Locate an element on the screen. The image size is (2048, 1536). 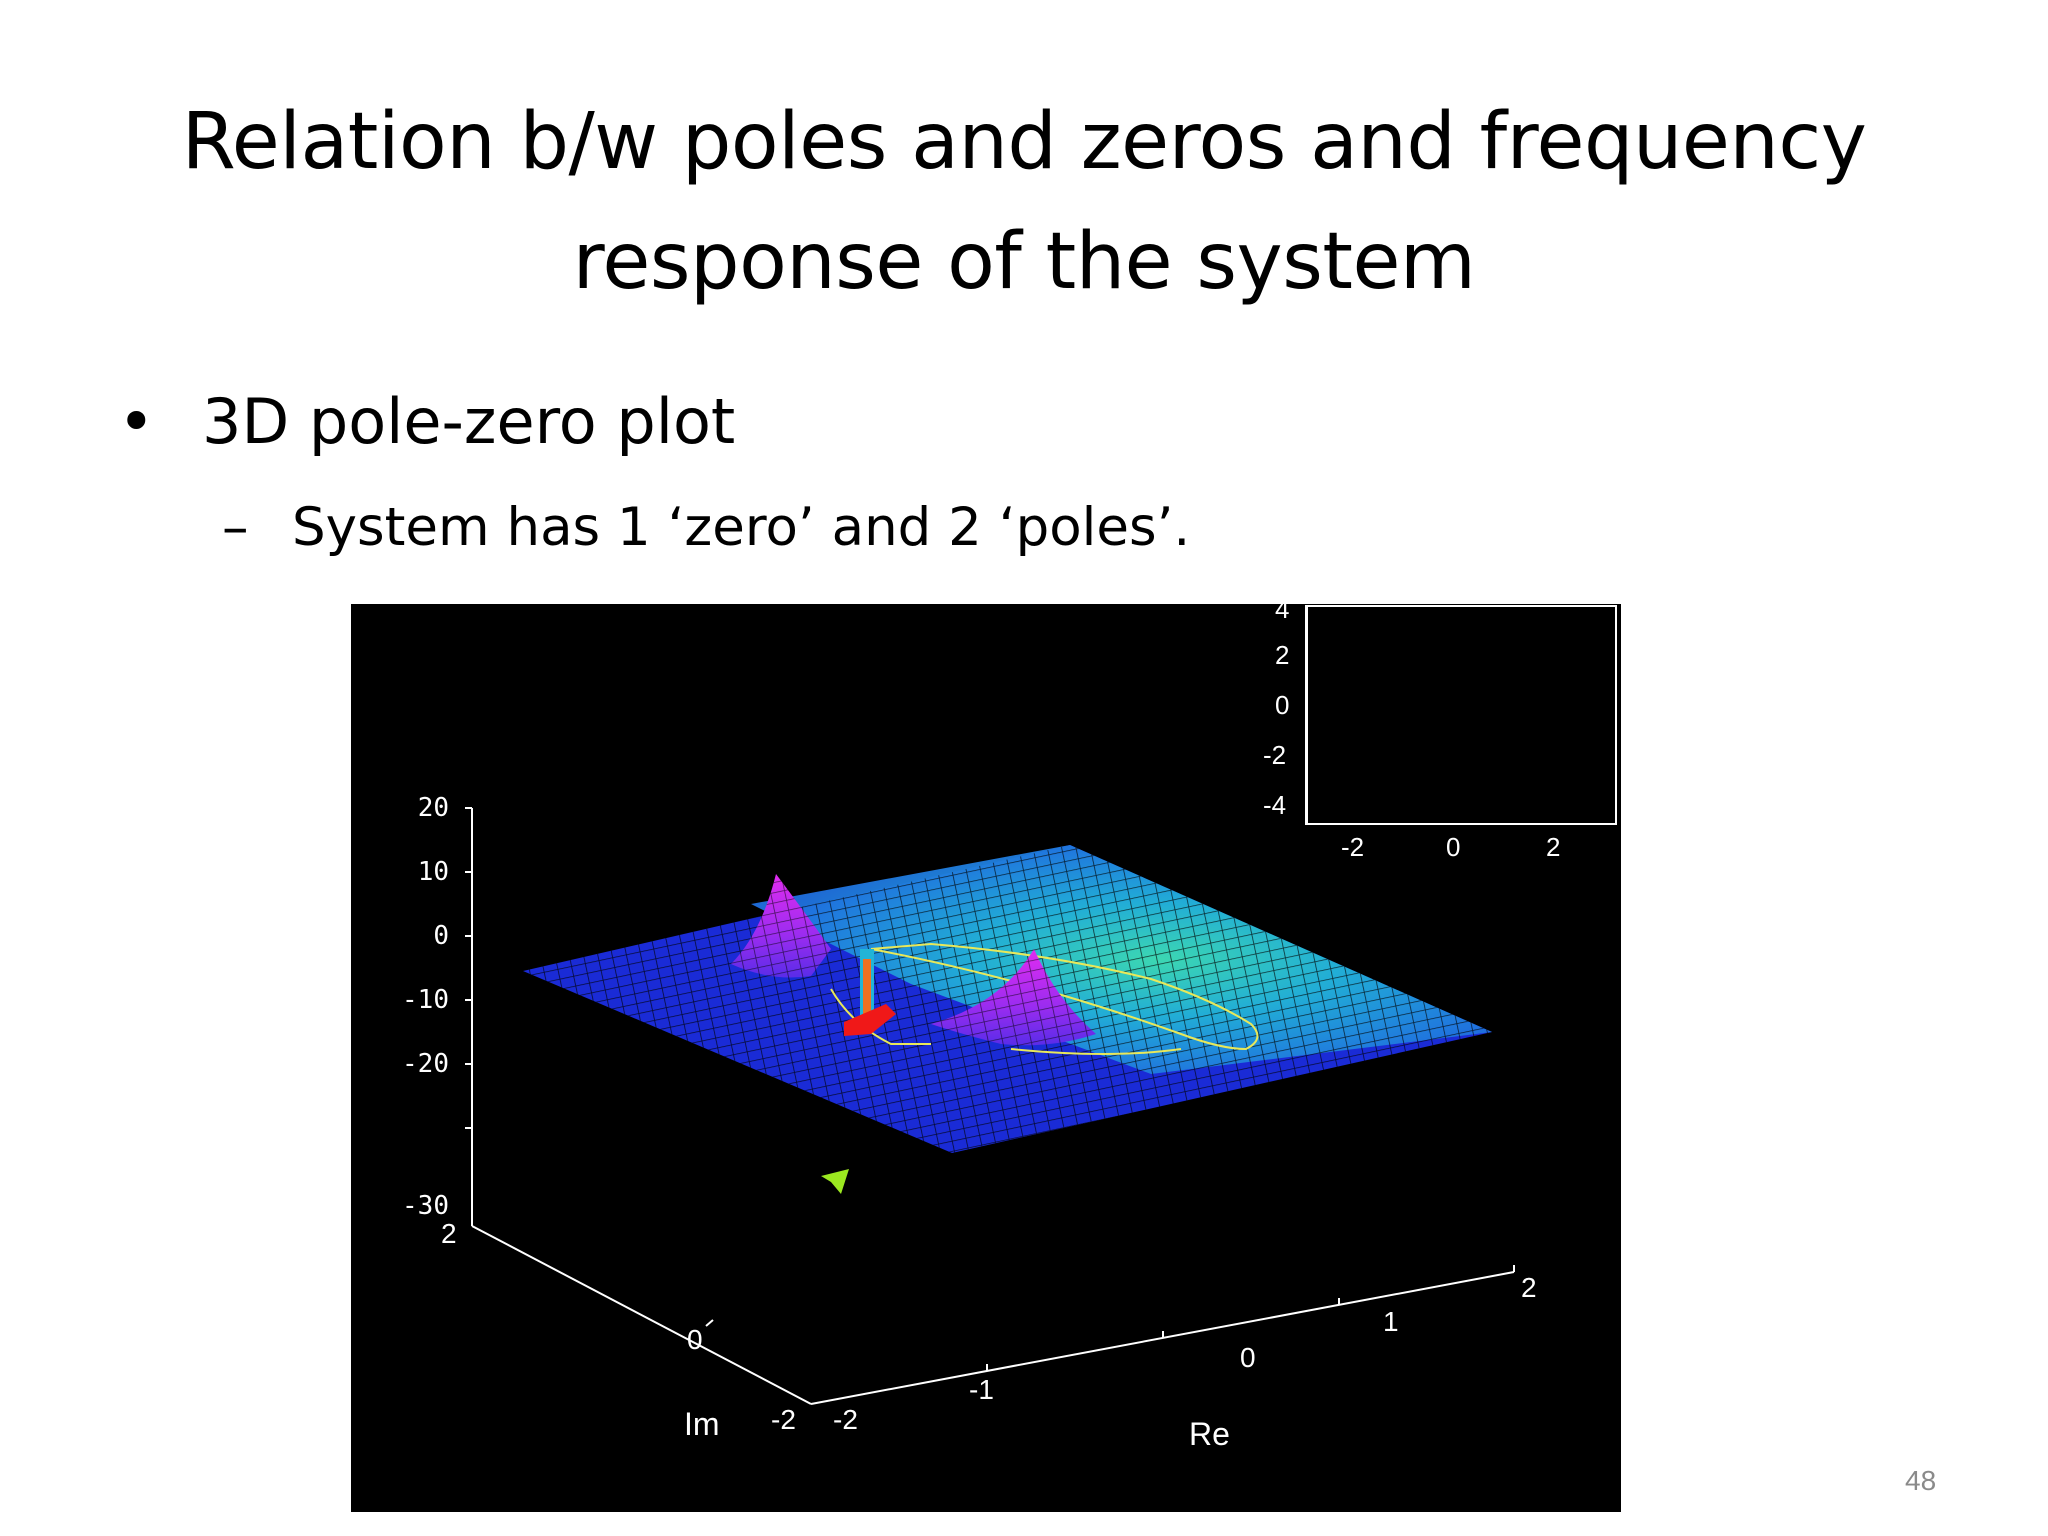
sub-bullet-text: System has 1 ‘zero’ and 2 ‘poles’. is located at coordinates (741, 527).